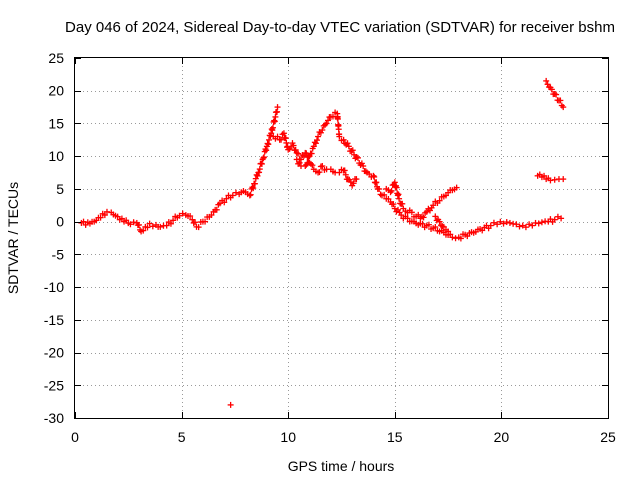 The width and height of the screenshot is (640, 480). Describe the element at coordinates (54, 287) in the screenshot. I see `y-tick-label: -10` at that location.